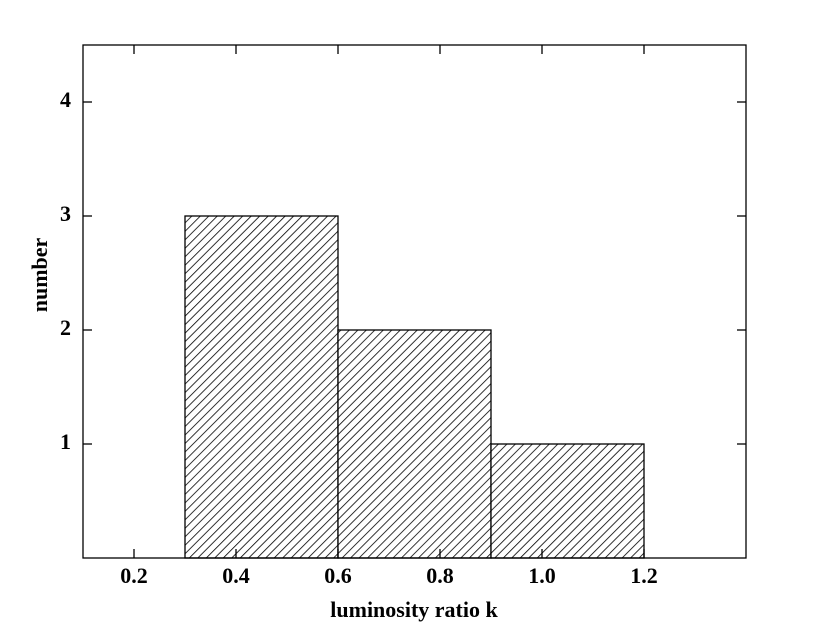 Image resolution: width=830 pixels, height=641 pixels. Describe the element at coordinates (65, 327) in the screenshot. I see `y-tick-label: 2` at that location.